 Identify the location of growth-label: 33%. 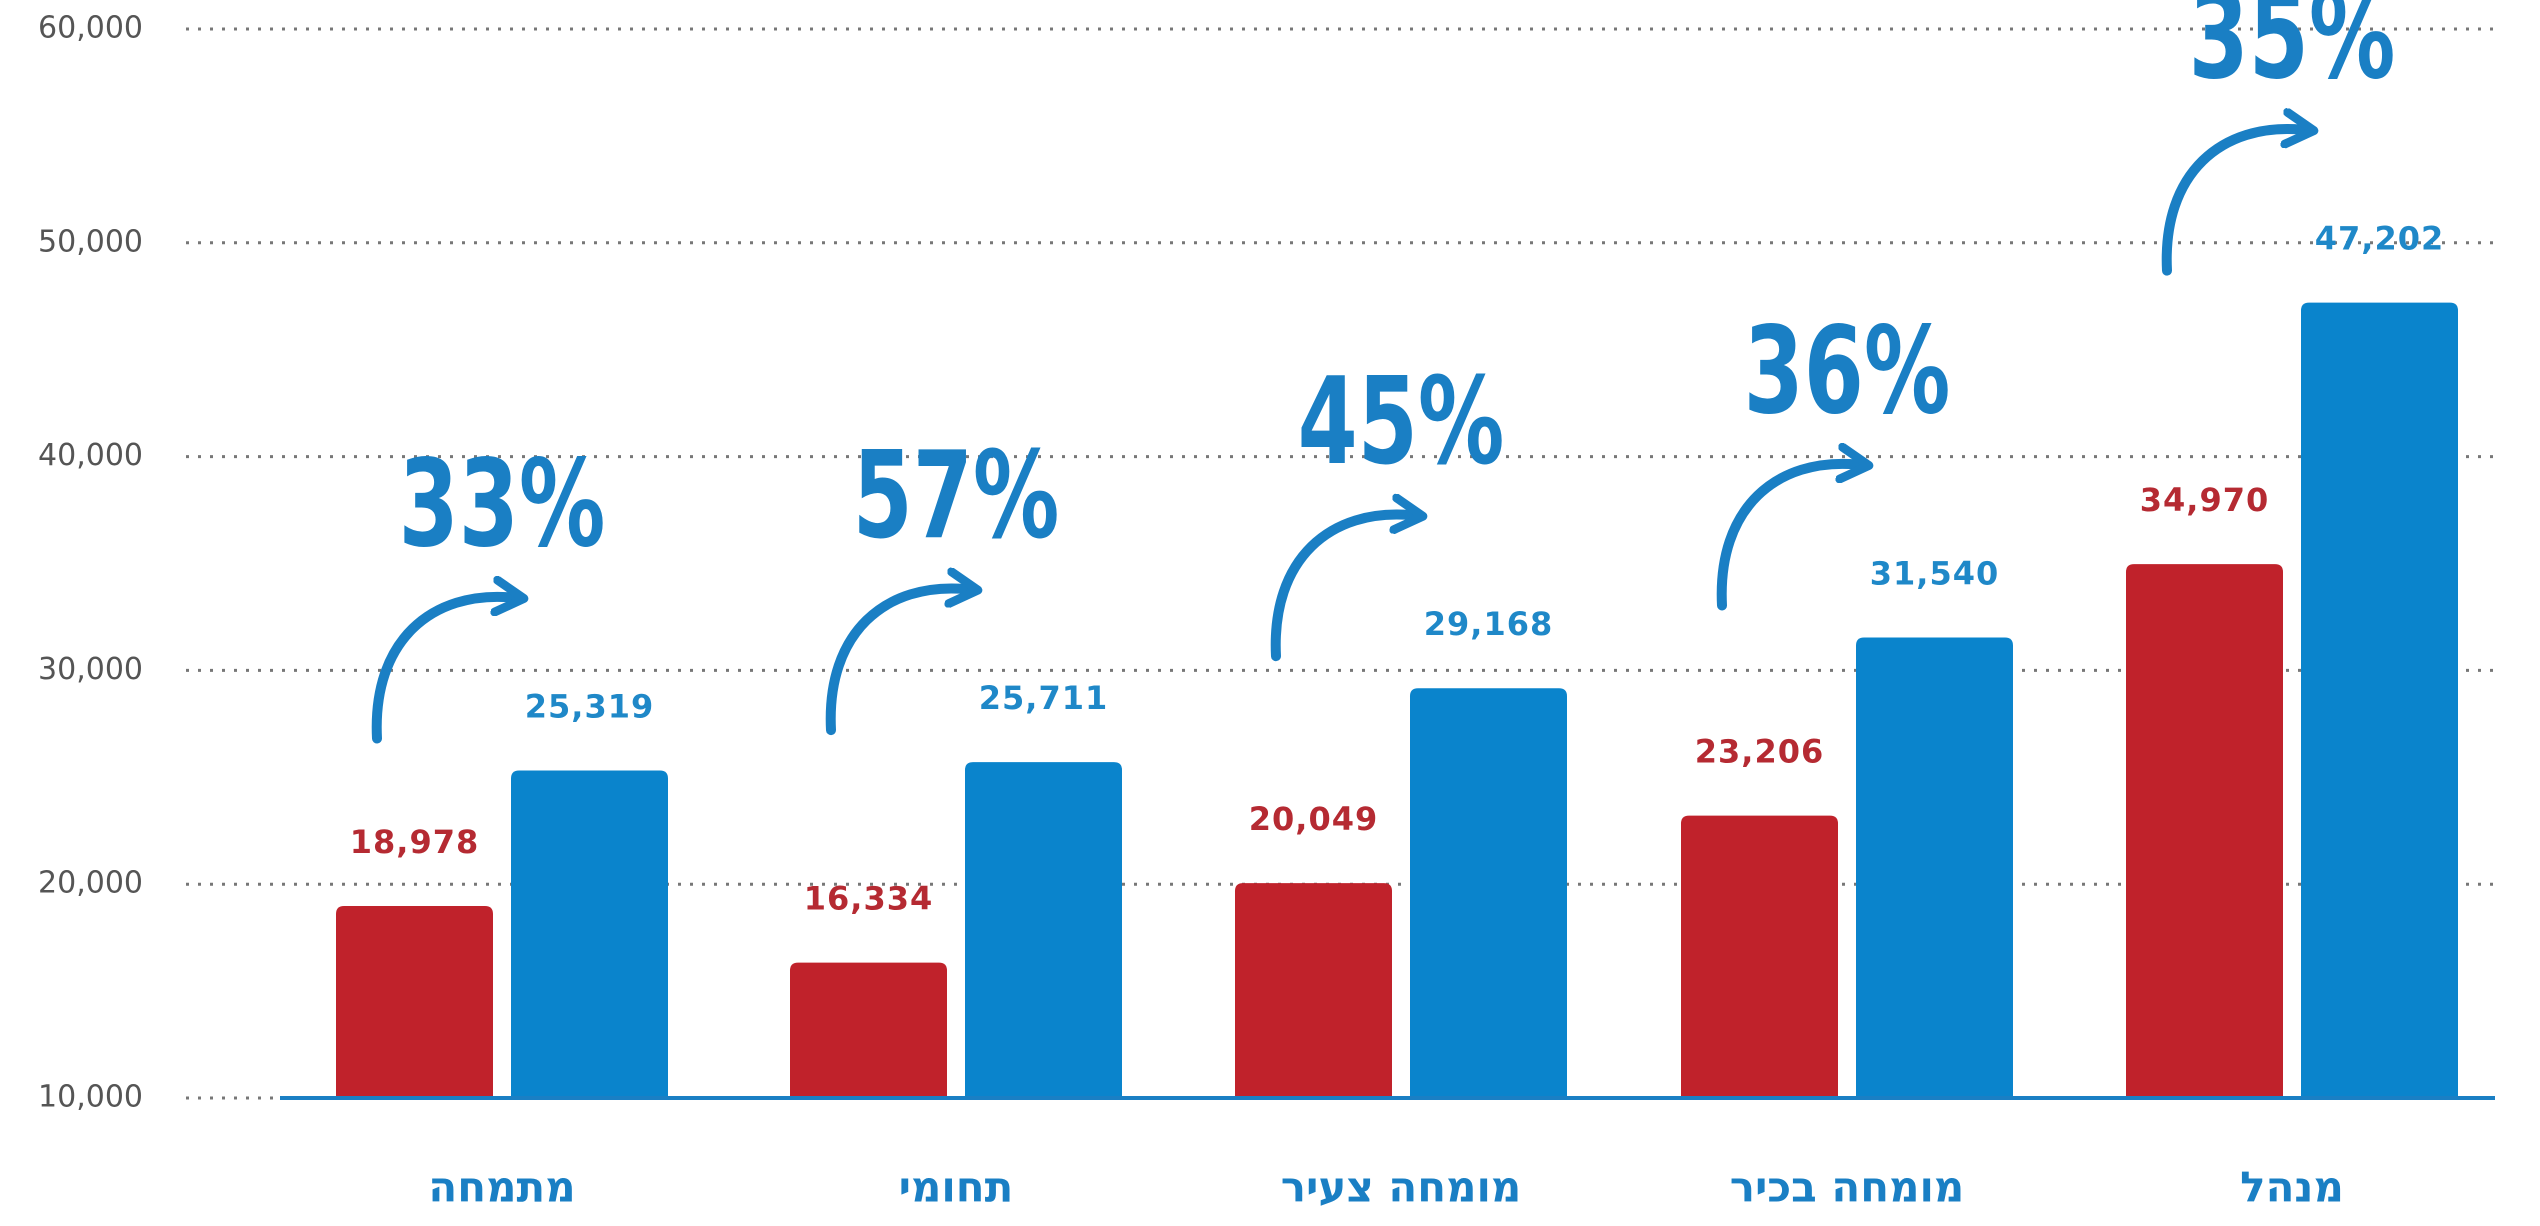
(502, 504).